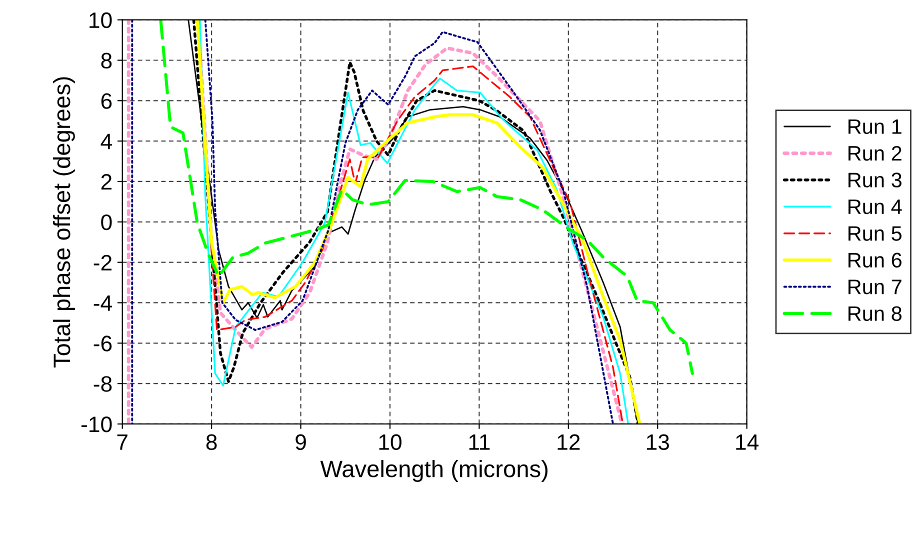 This screenshot has width=913, height=536. Describe the element at coordinates (103, 344) in the screenshot. I see `y-tick-label: -6` at that location.